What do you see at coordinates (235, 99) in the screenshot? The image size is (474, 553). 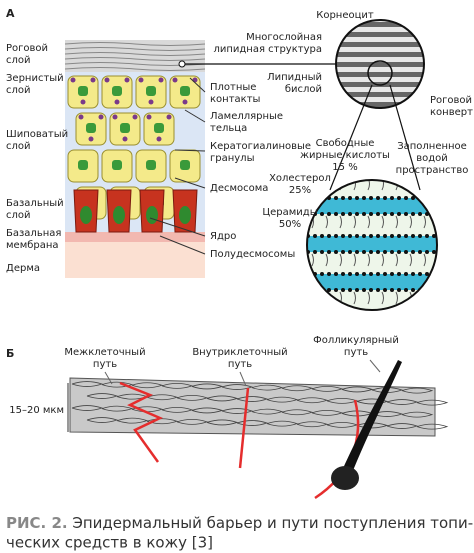 I see `structure-label: контакты` at bounding box center [235, 99].